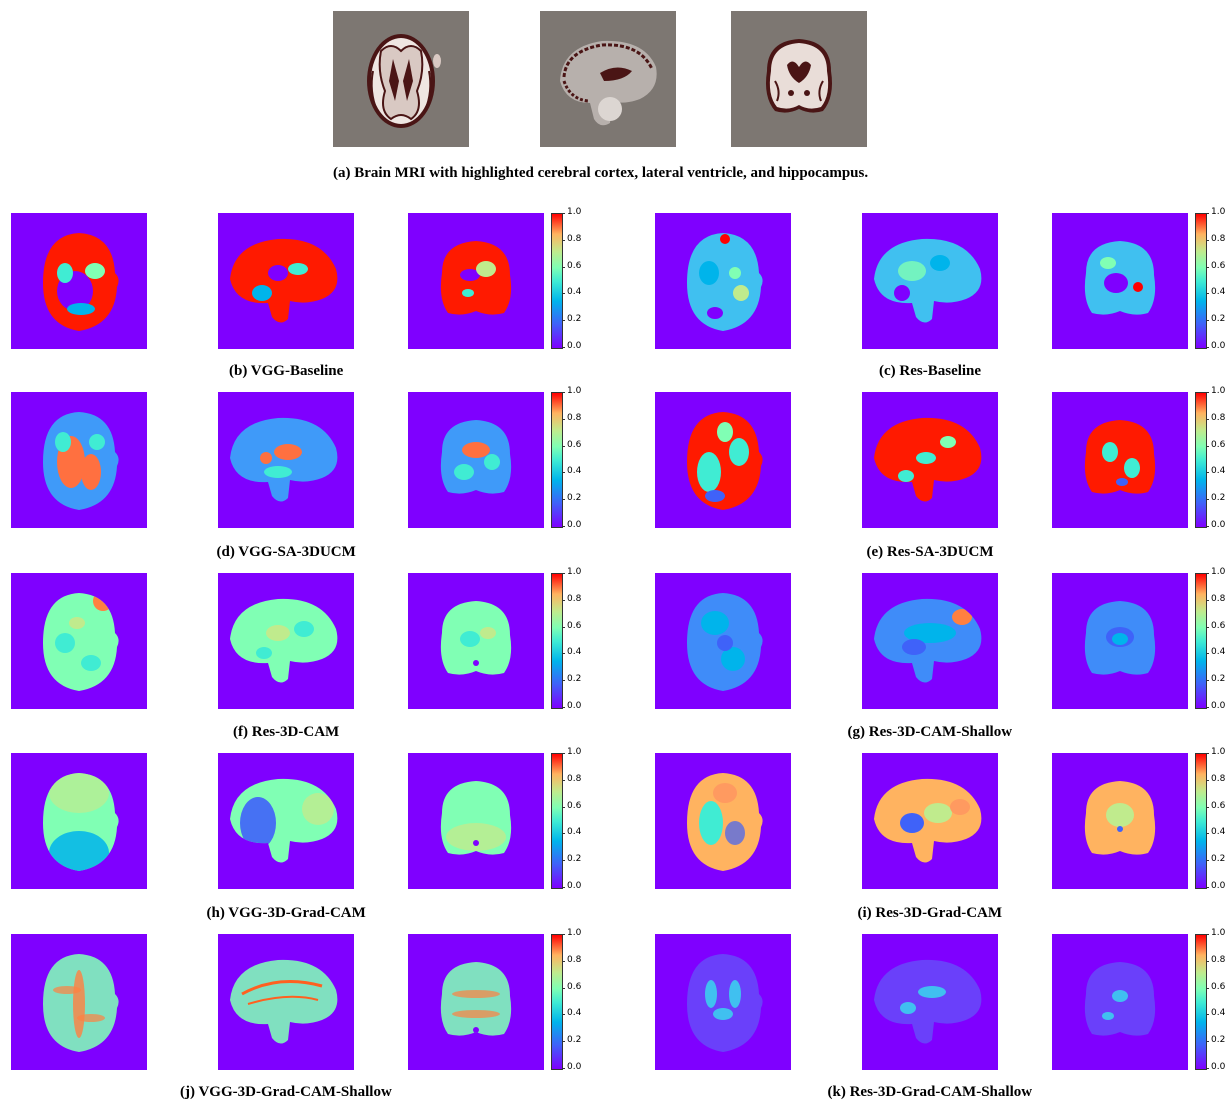 The width and height of the screenshot is (1230, 1105). What do you see at coordinates (571, 1013) in the screenshot?
I see `colorbar-j-tick: 0.4` at bounding box center [571, 1013].